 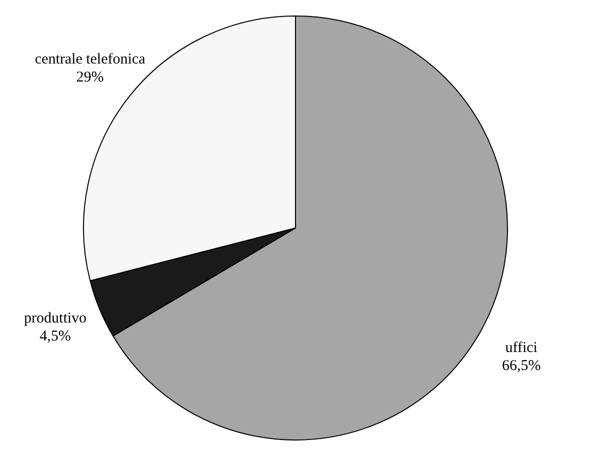 I want to click on data-label: 66,5%, so click(x=521, y=366).